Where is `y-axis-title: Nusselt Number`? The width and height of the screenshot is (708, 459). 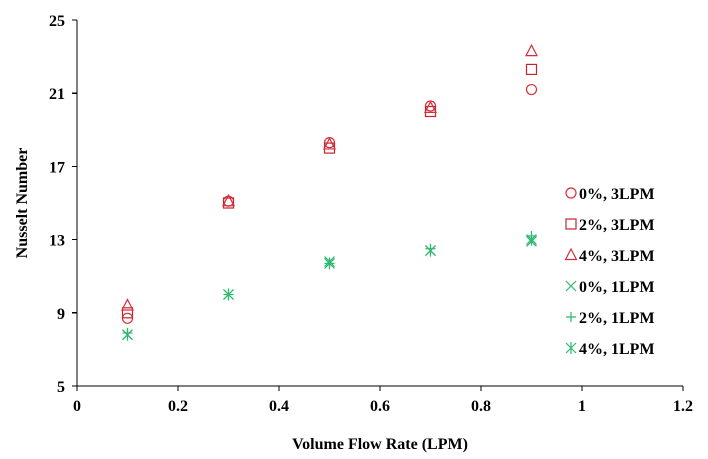 y-axis-title: Nusselt Number is located at coordinates (22, 203).